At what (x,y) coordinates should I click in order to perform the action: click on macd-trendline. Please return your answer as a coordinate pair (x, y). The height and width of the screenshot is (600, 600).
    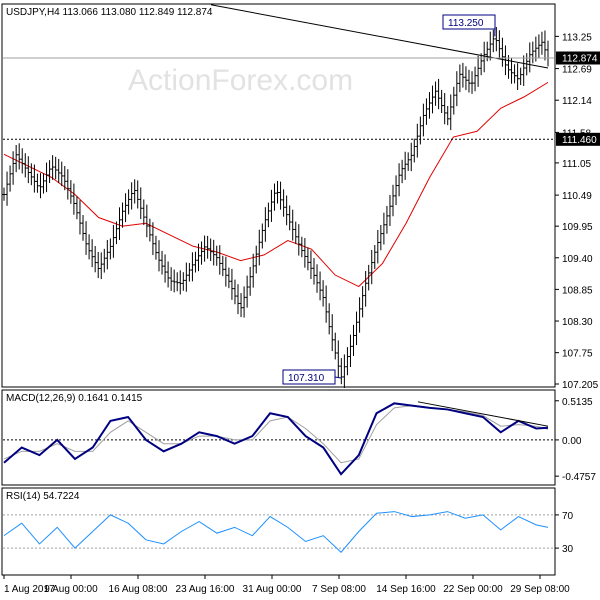
    Looking at the image, I should click on (483, 414).